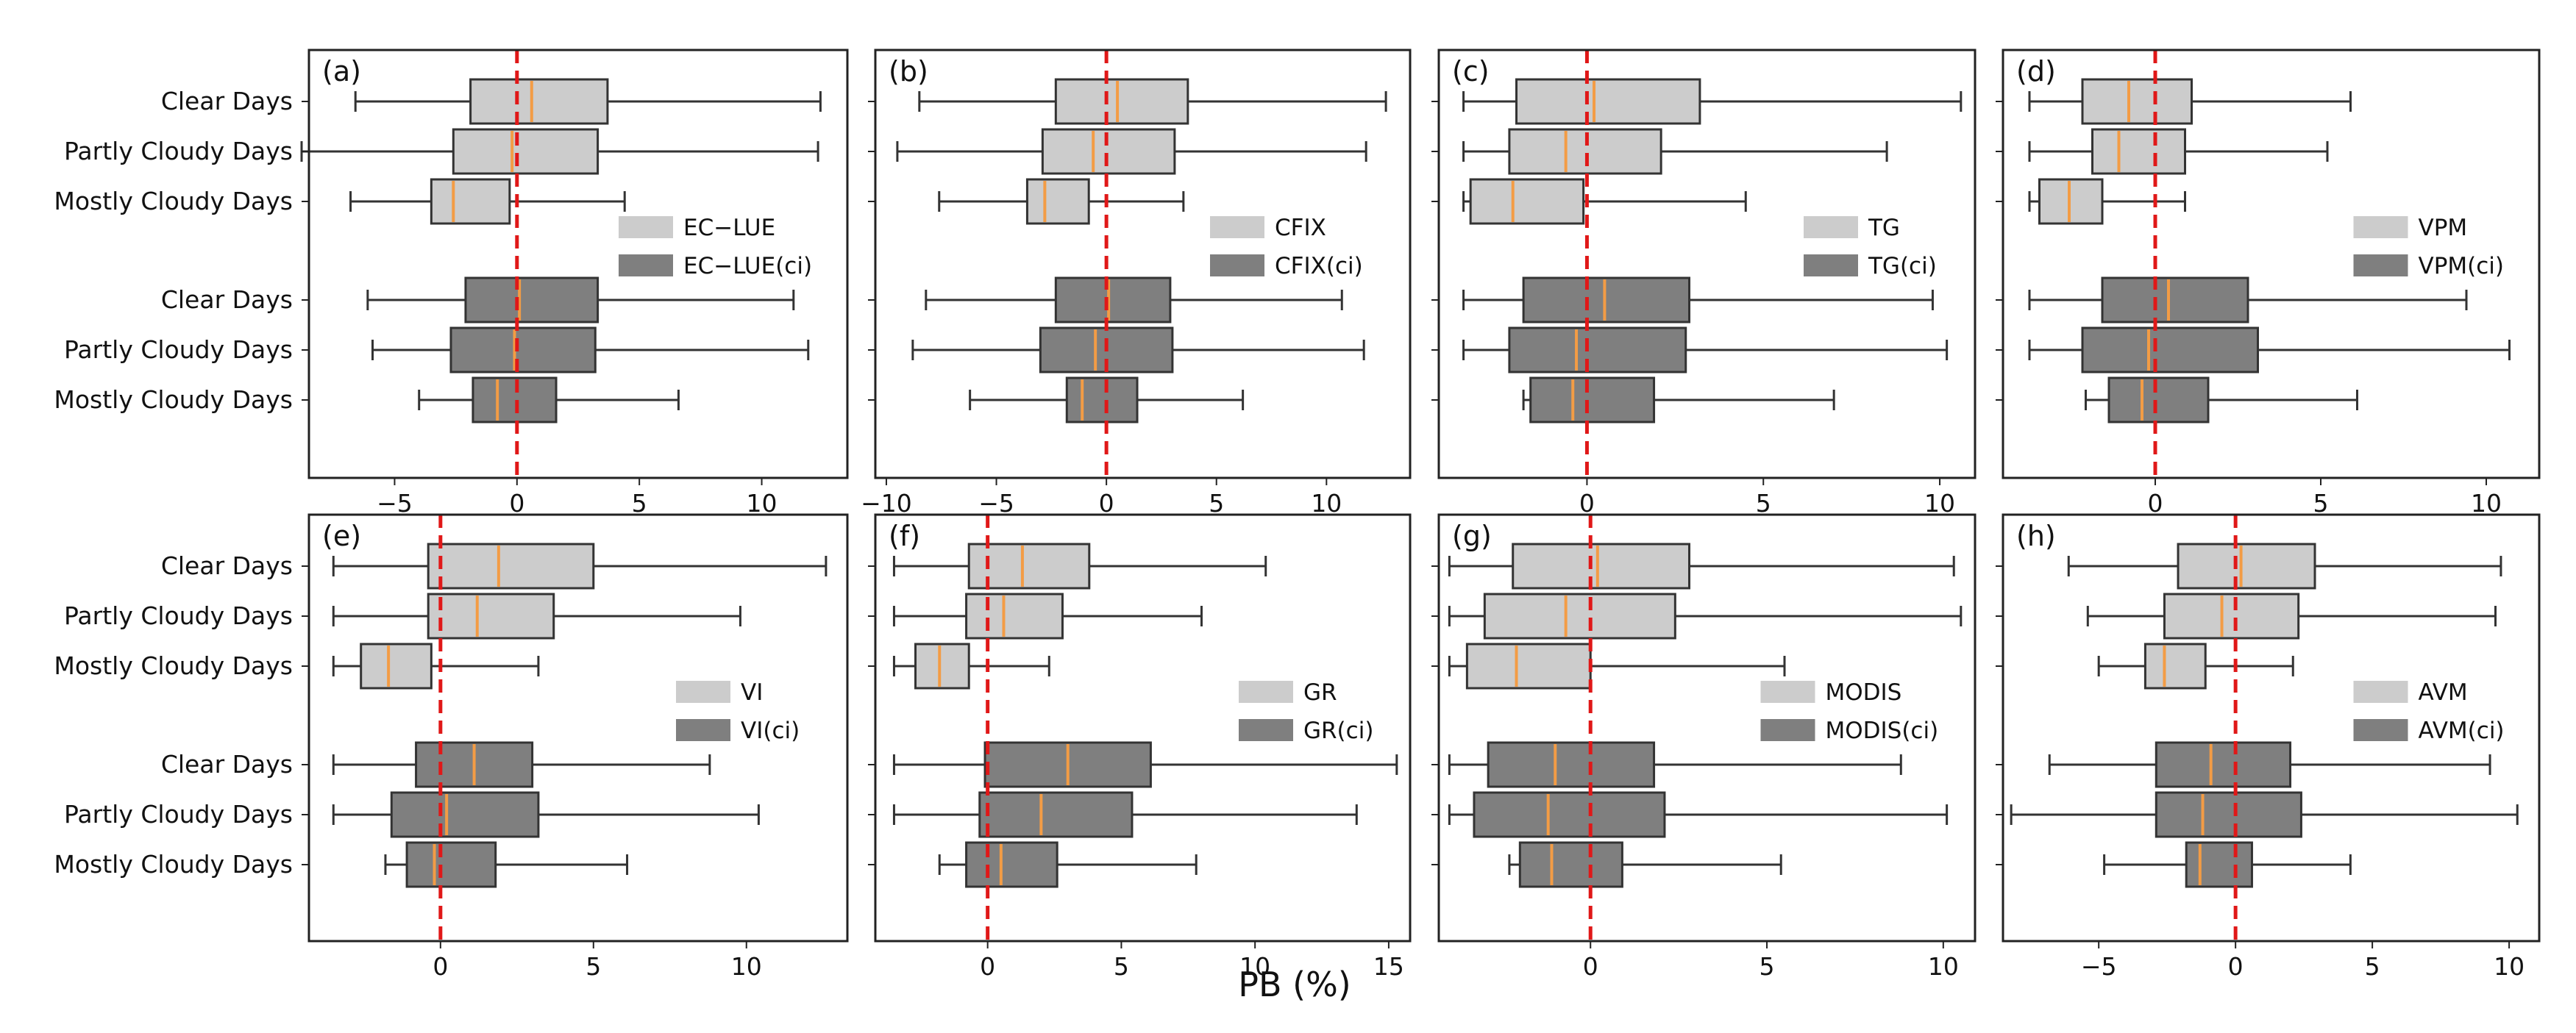 Image resolution: width=2576 pixels, height=1033 pixels. Describe the element at coordinates (1338, 731) in the screenshot. I see `legend-label: GR(ci)` at that location.